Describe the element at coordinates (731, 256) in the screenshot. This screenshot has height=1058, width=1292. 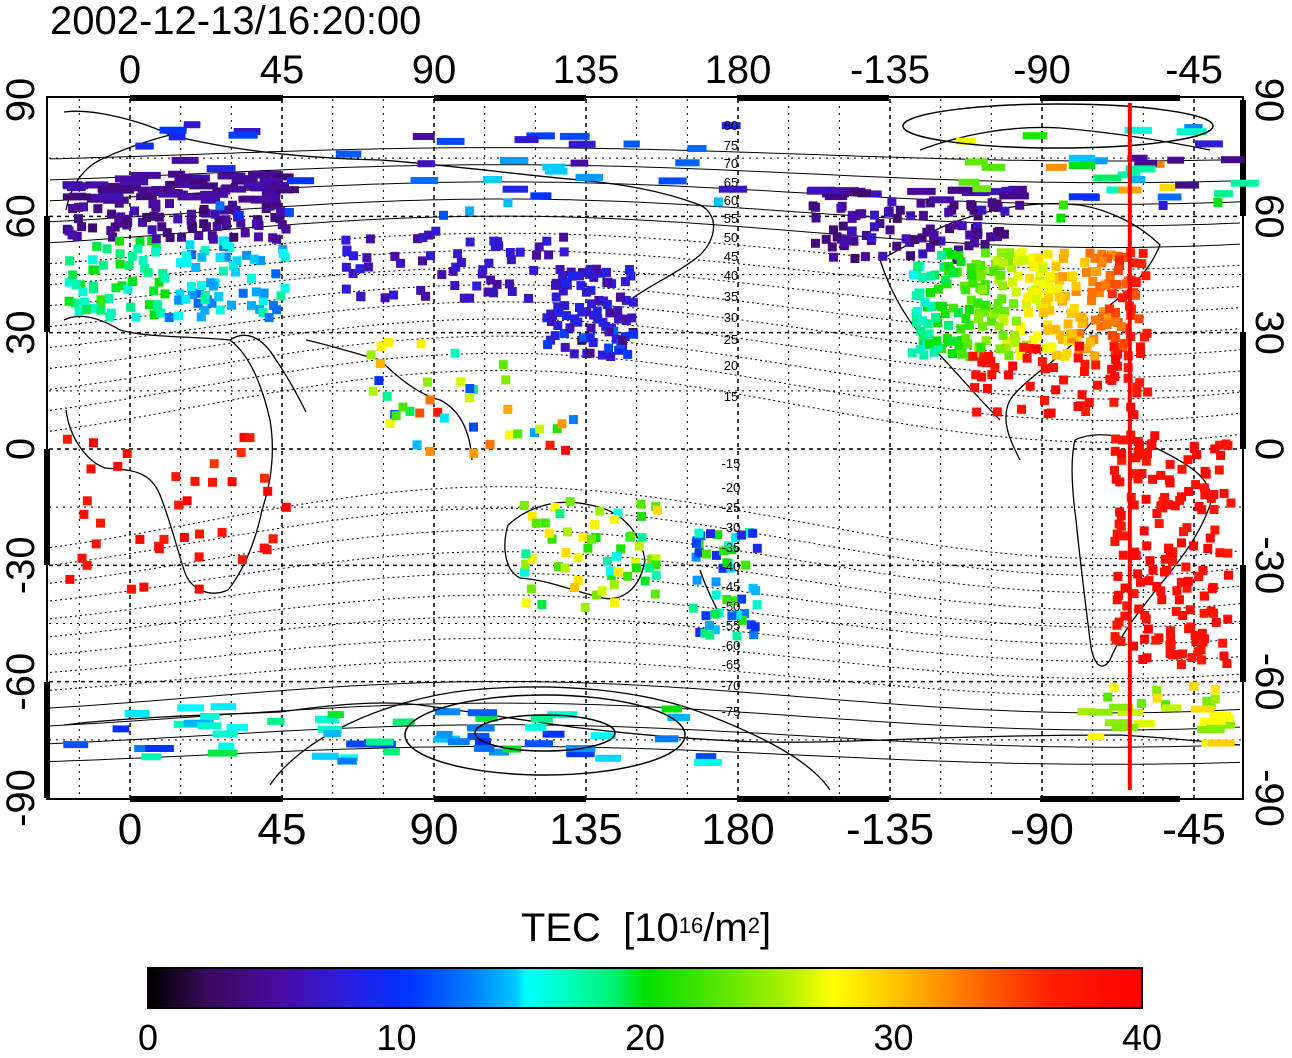
I see `mlat-label: 45` at that location.